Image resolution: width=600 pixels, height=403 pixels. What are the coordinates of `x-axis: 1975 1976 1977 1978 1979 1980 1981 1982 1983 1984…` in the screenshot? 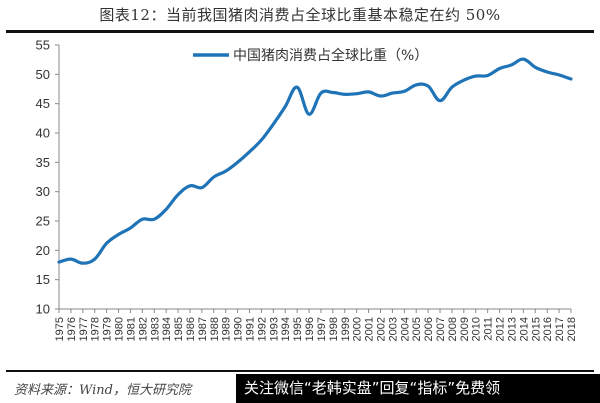 It's located at (316, 324).